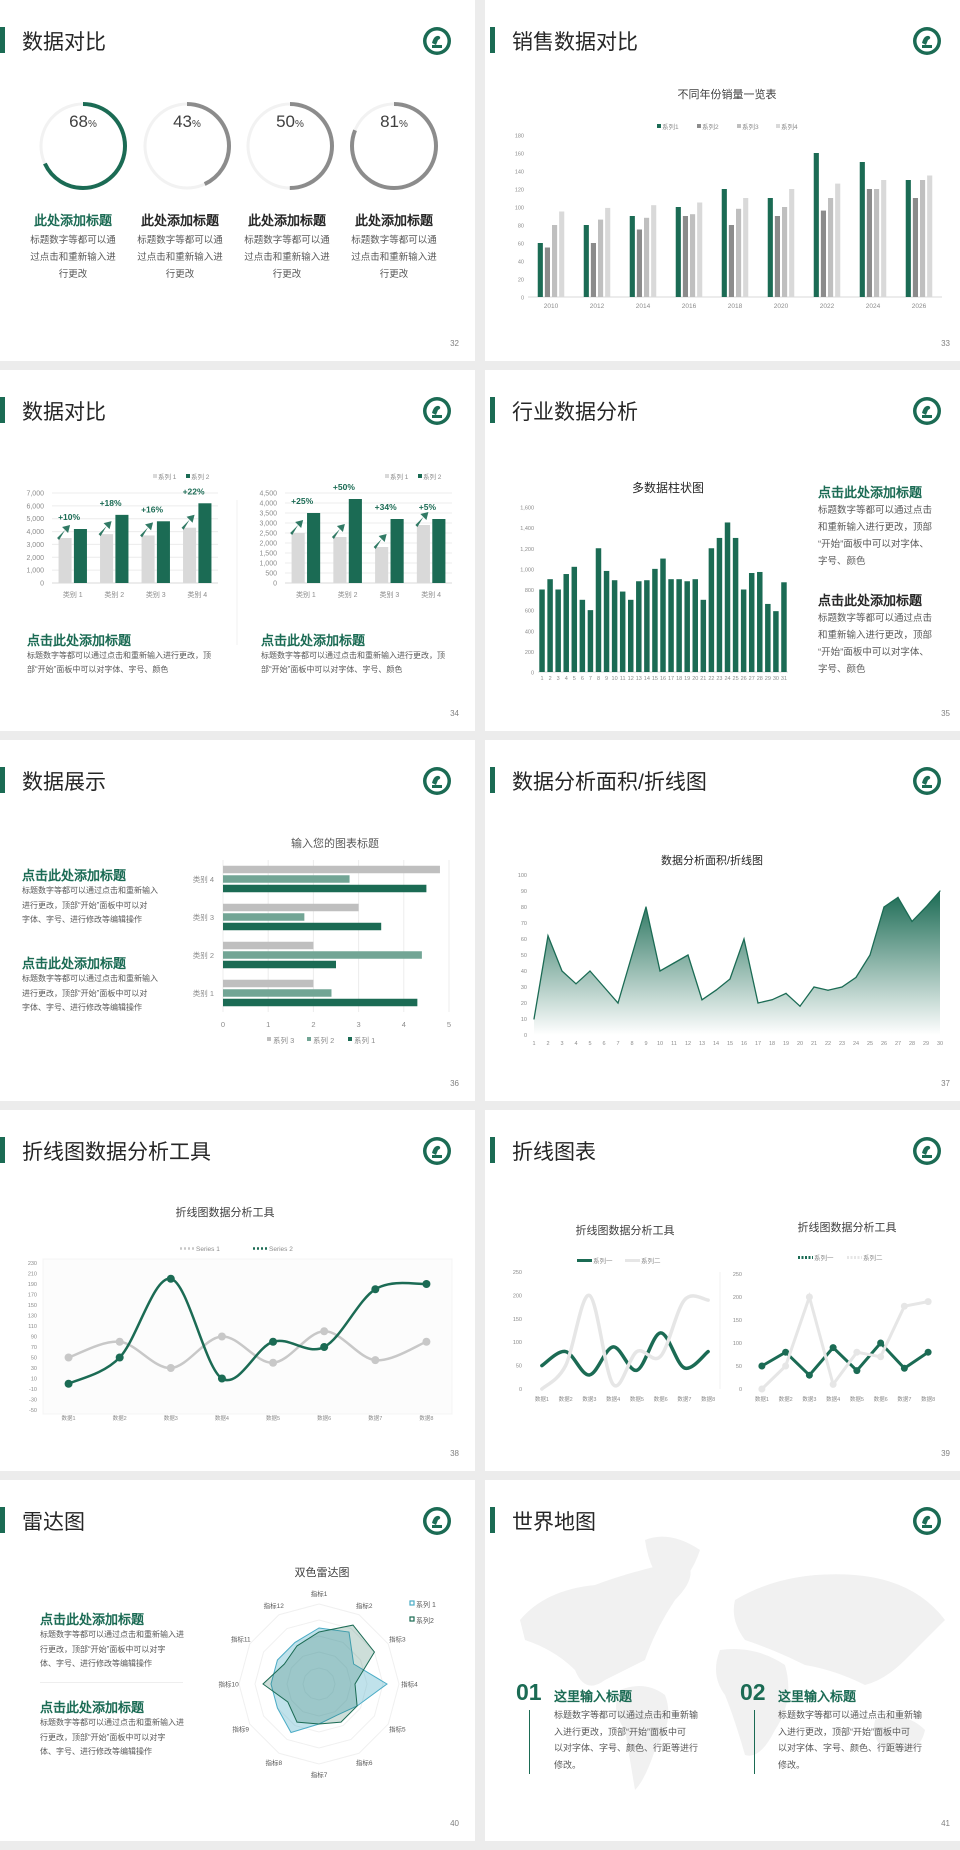 This screenshot has height=1850, width=960. Describe the element at coordinates (116, 1152) in the screenshot. I see `slide-title: 折线图数据分析工具` at that location.